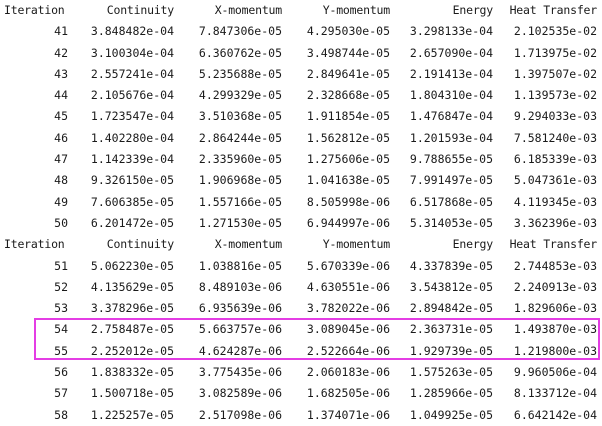 The image size is (602, 426). I want to click on residual-cell: 1.142339e-04, so click(132, 159).